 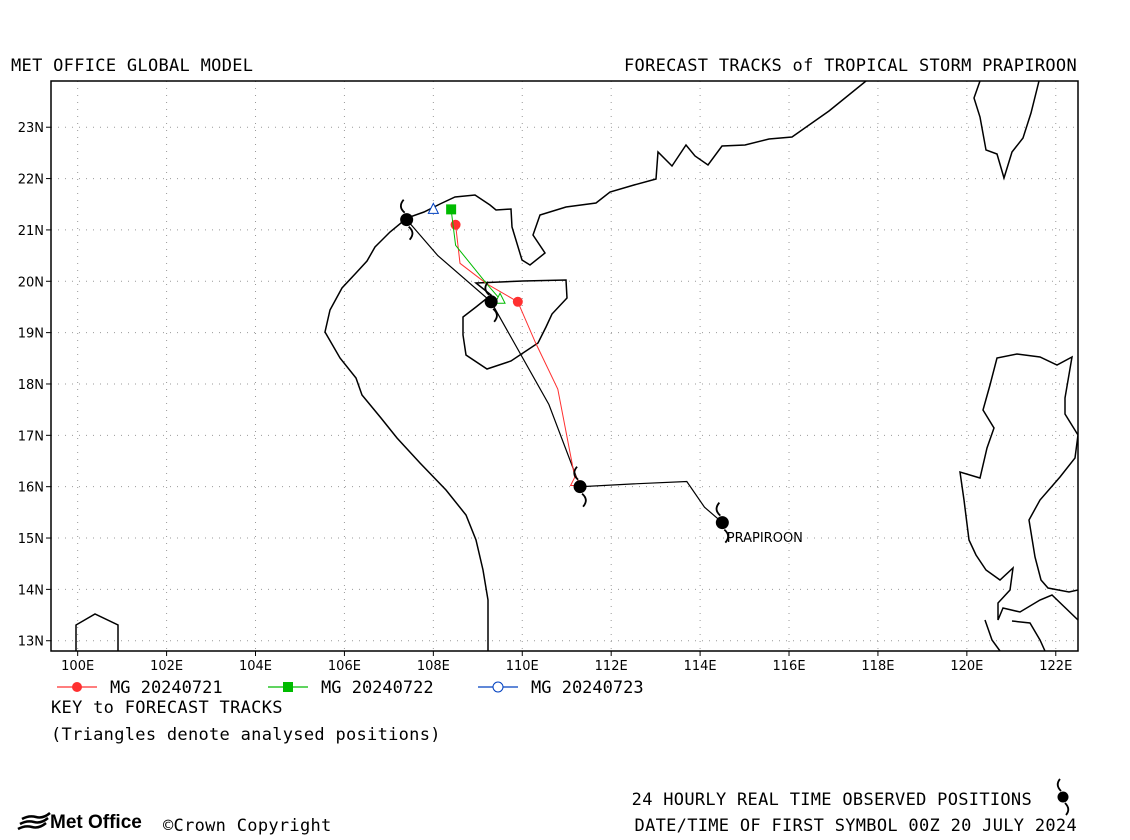 I want to click on y-tick-label: 16N, so click(x=31, y=488).